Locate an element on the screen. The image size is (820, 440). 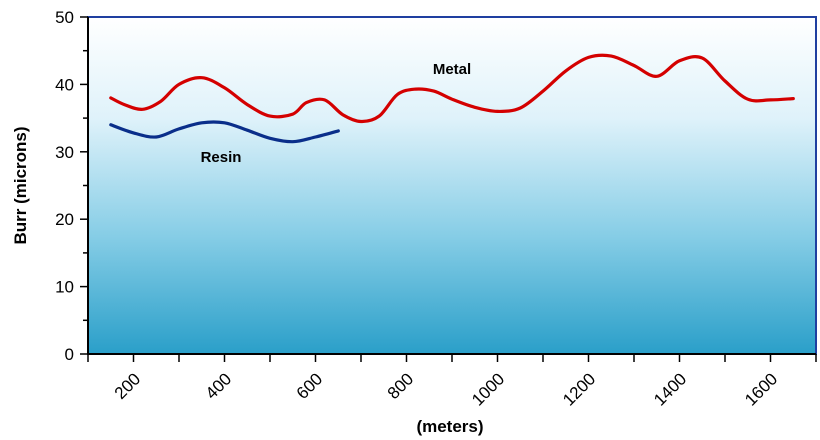
metal-series-line is located at coordinates (452, 88).